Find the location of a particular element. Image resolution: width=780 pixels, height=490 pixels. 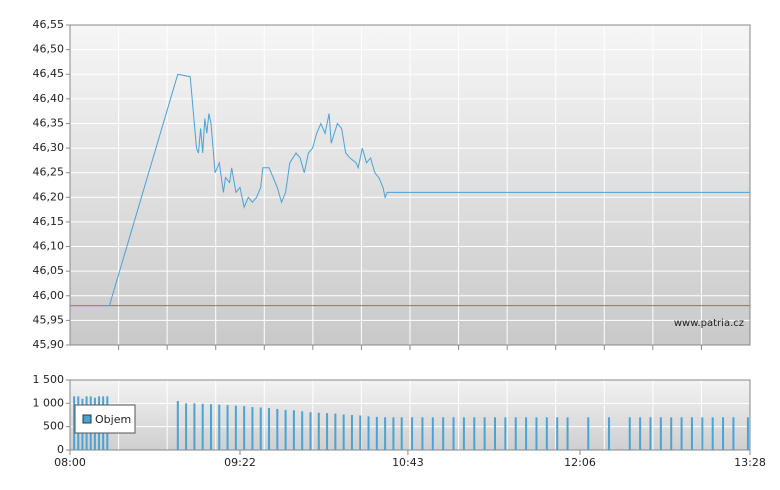

y-tick-label: 46,10 is located at coordinates (49, 246).